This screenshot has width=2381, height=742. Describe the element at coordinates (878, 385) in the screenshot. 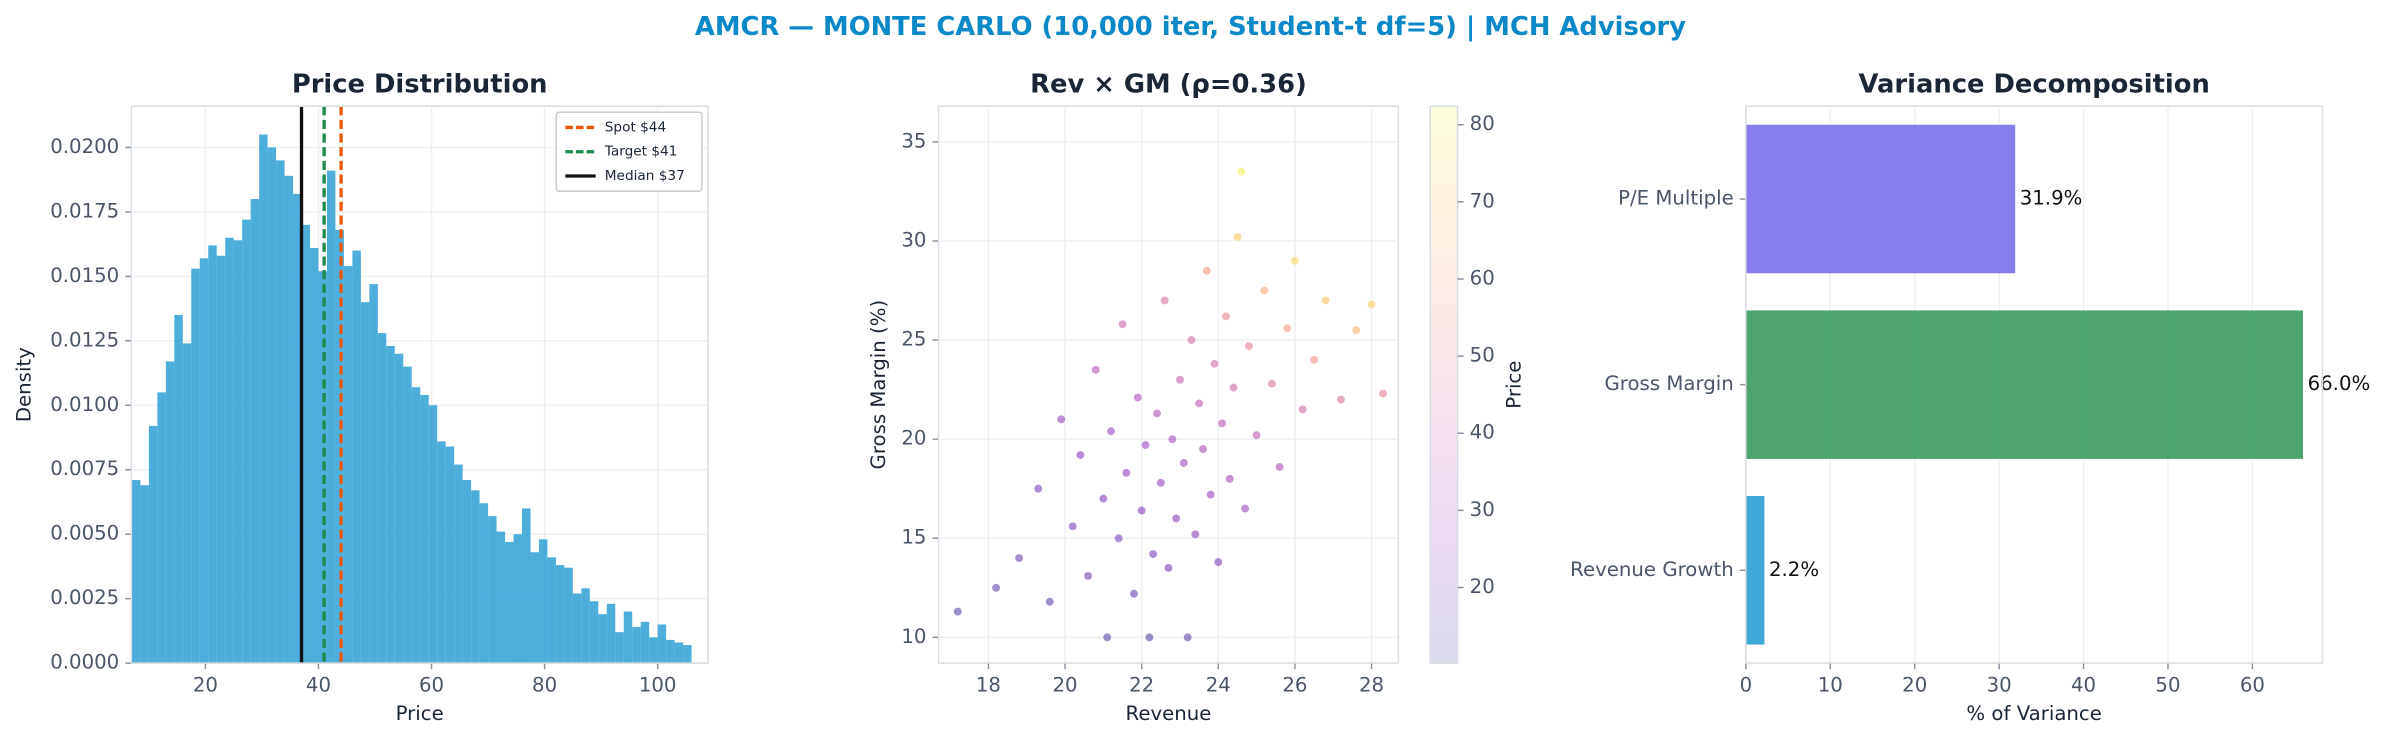

I see `y-axis-label: Gross Margin (%)` at that location.